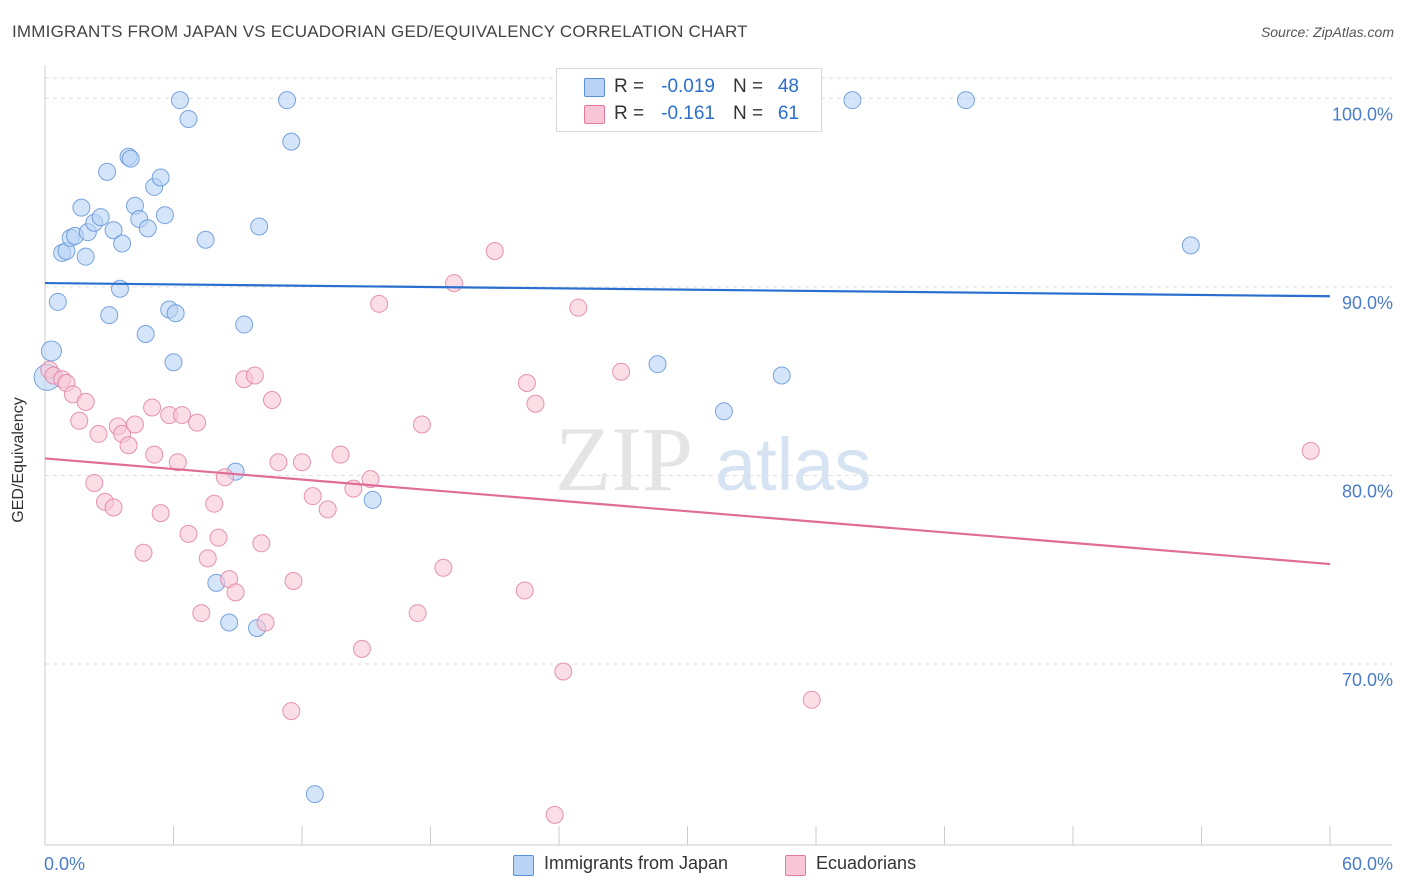 This screenshot has height=892, width=1406. I want to click on legend-row-ecuadorians: R = -0.161 N = 61, so click(689, 114).